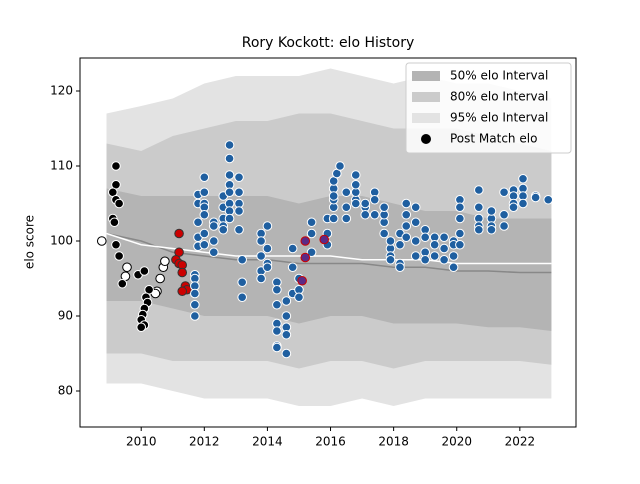  What do you see at coordinates (330, 442) in the screenshot?
I see `x-tick-label: 2016` at bounding box center [330, 442].